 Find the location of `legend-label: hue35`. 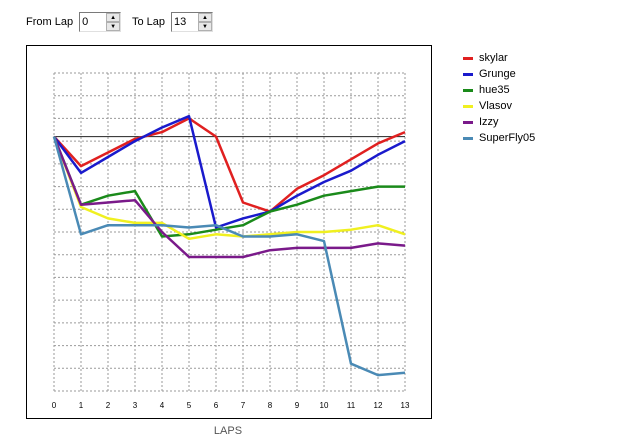

legend-label: hue35 is located at coordinates (494, 90).